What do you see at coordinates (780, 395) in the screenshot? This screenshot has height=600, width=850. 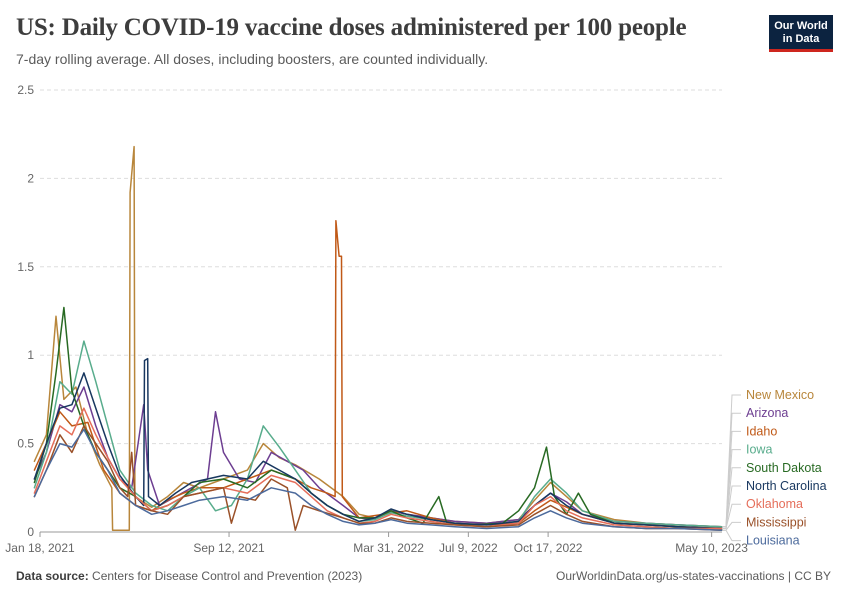 I see `legend-label-new-mexico: New Mexico` at bounding box center [780, 395].